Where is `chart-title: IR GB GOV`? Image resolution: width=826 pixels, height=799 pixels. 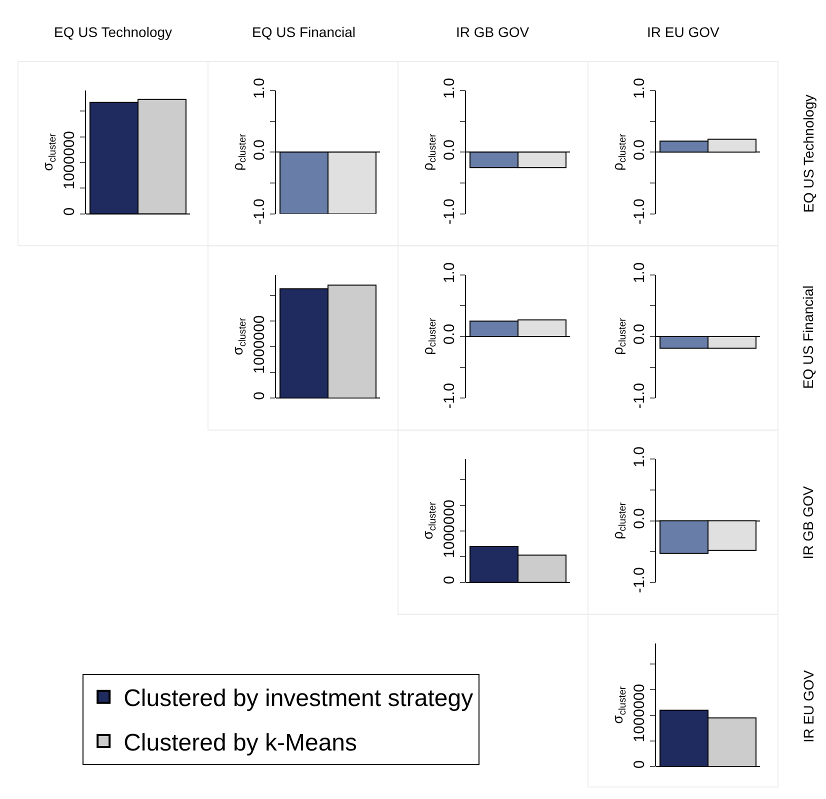
chart-title: IR GB GOV is located at coordinates (493, 32).